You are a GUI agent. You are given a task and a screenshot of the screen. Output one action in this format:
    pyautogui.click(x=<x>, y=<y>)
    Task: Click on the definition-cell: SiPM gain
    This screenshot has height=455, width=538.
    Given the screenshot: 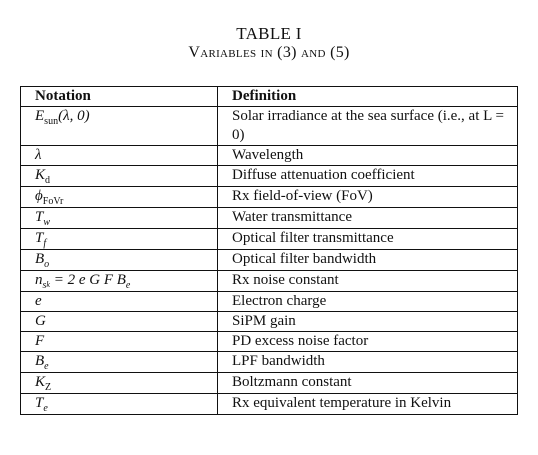 What is the action you would take?
    pyautogui.click(x=367, y=321)
    